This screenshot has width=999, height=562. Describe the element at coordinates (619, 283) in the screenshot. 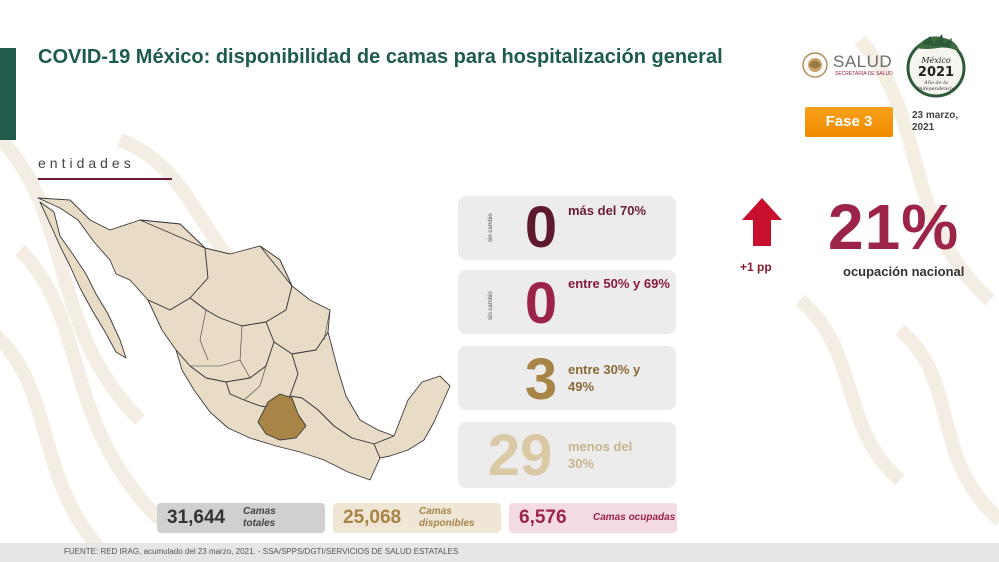

I see `card-label: entre 50% y 69%` at that location.